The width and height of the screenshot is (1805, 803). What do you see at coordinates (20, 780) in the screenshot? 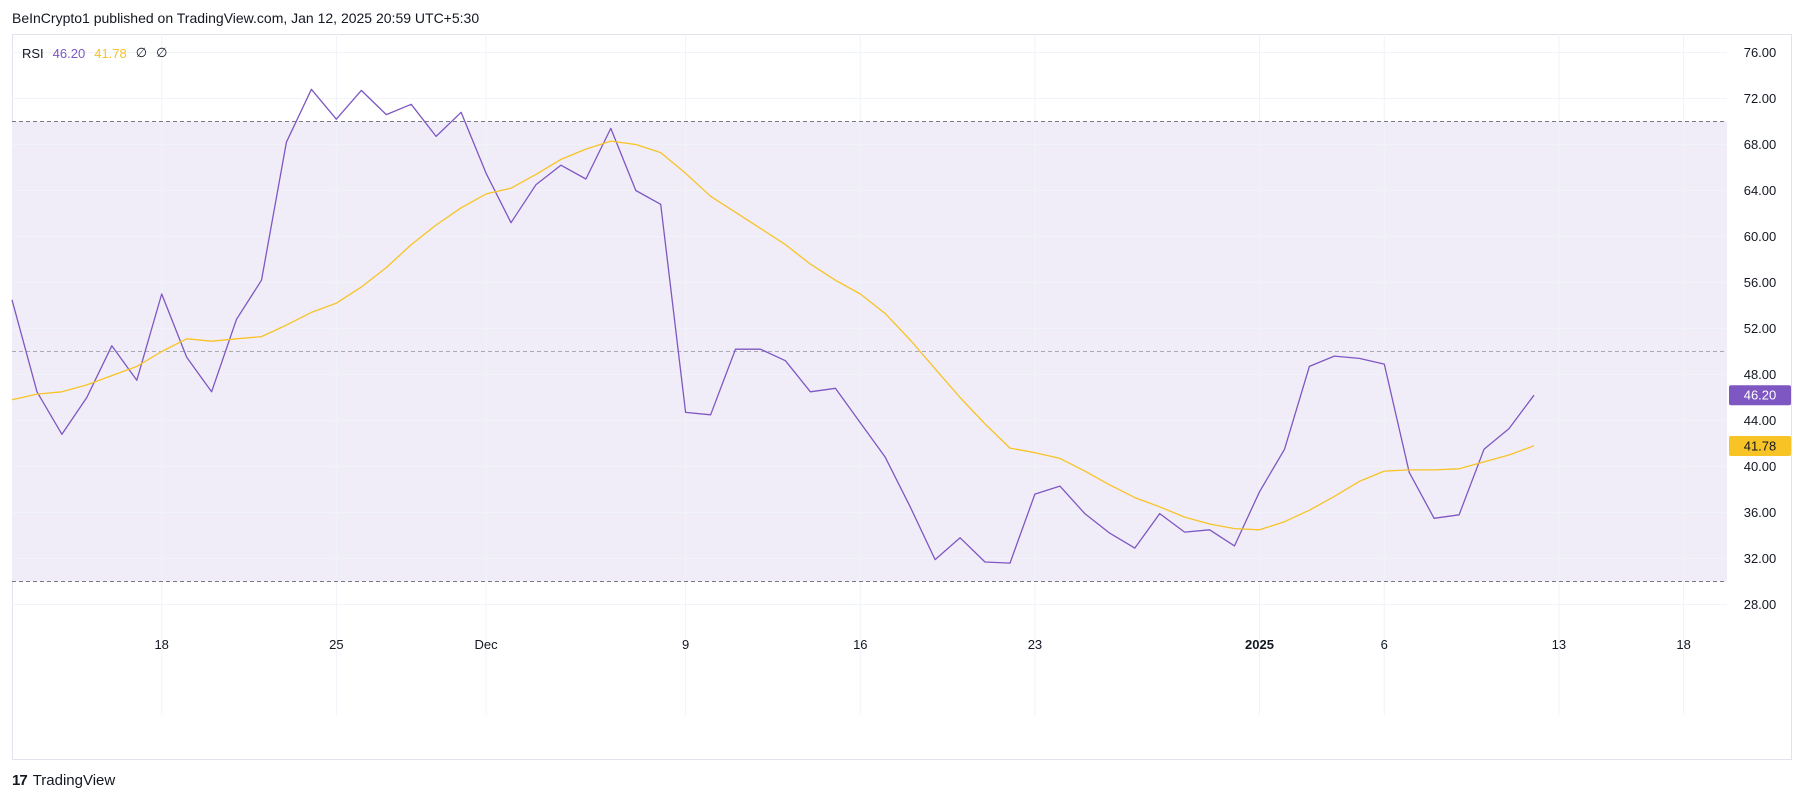
I see `tradingview-logo-icon: 17` at bounding box center [20, 780].